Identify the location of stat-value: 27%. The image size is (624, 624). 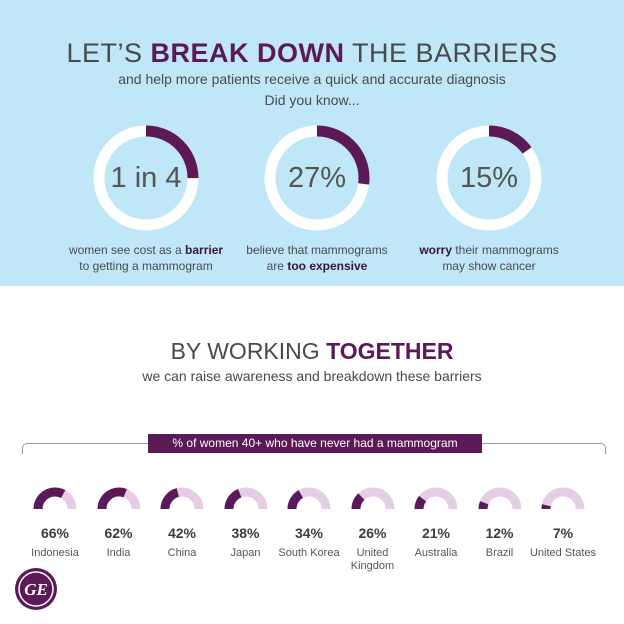
(317, 178).